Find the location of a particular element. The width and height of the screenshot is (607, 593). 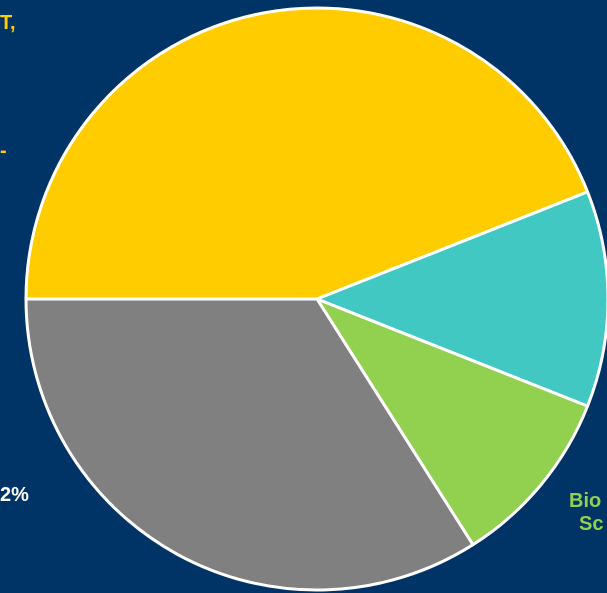

slice-label-fragment: - is located at coordinates (3, 151).